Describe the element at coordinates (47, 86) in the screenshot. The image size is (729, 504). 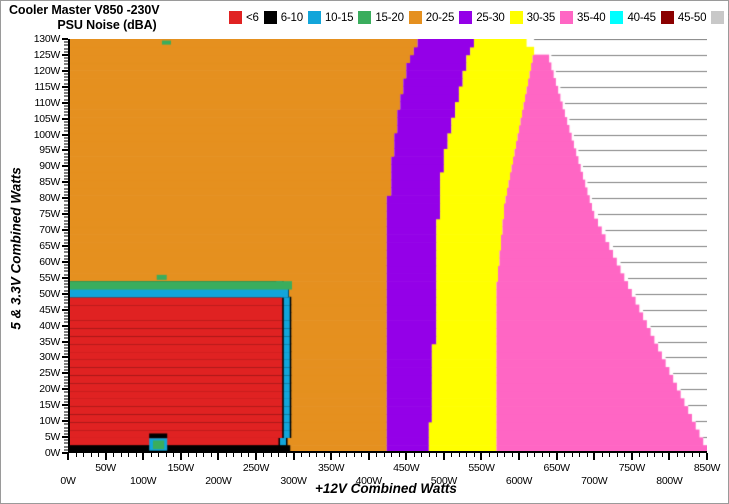
I see `y-axis-tick-label: 115W` at that location.